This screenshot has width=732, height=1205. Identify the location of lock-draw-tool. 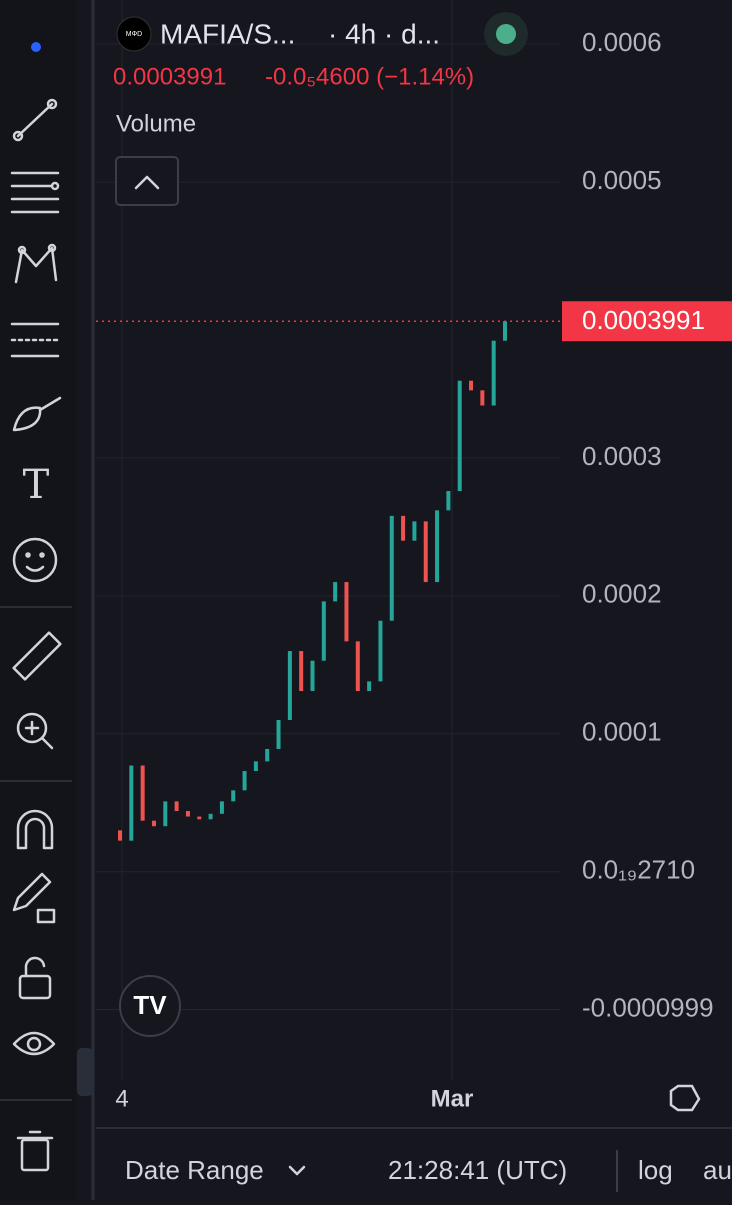
(34, 898).